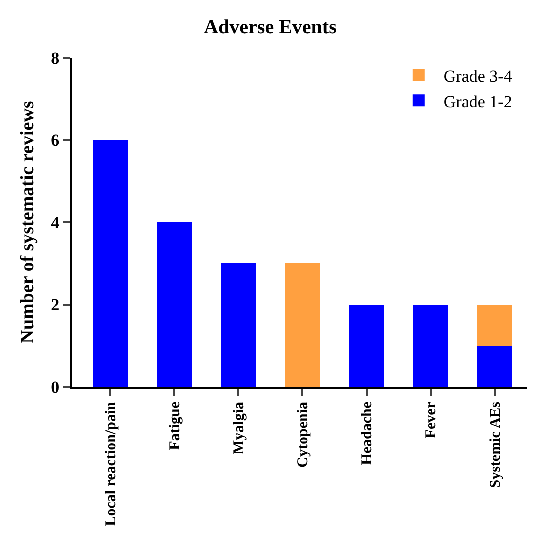 The image size is (541, 560). What do you see at coordinates (478, 102) in the screenshot?
I see `legend-label: Grade 1-2` at bounding box center [478, 102].